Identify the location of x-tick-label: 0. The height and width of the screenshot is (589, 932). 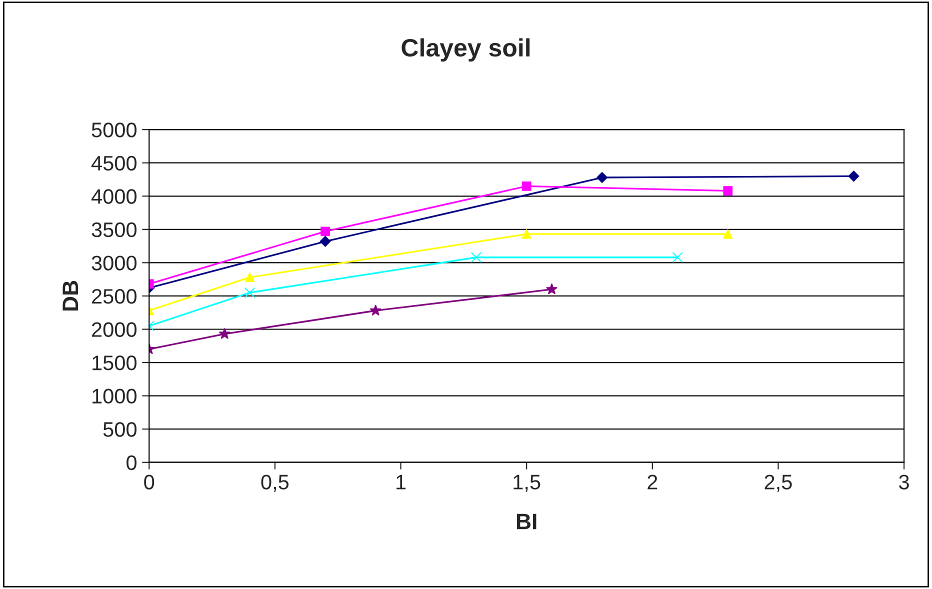
(149, 482).